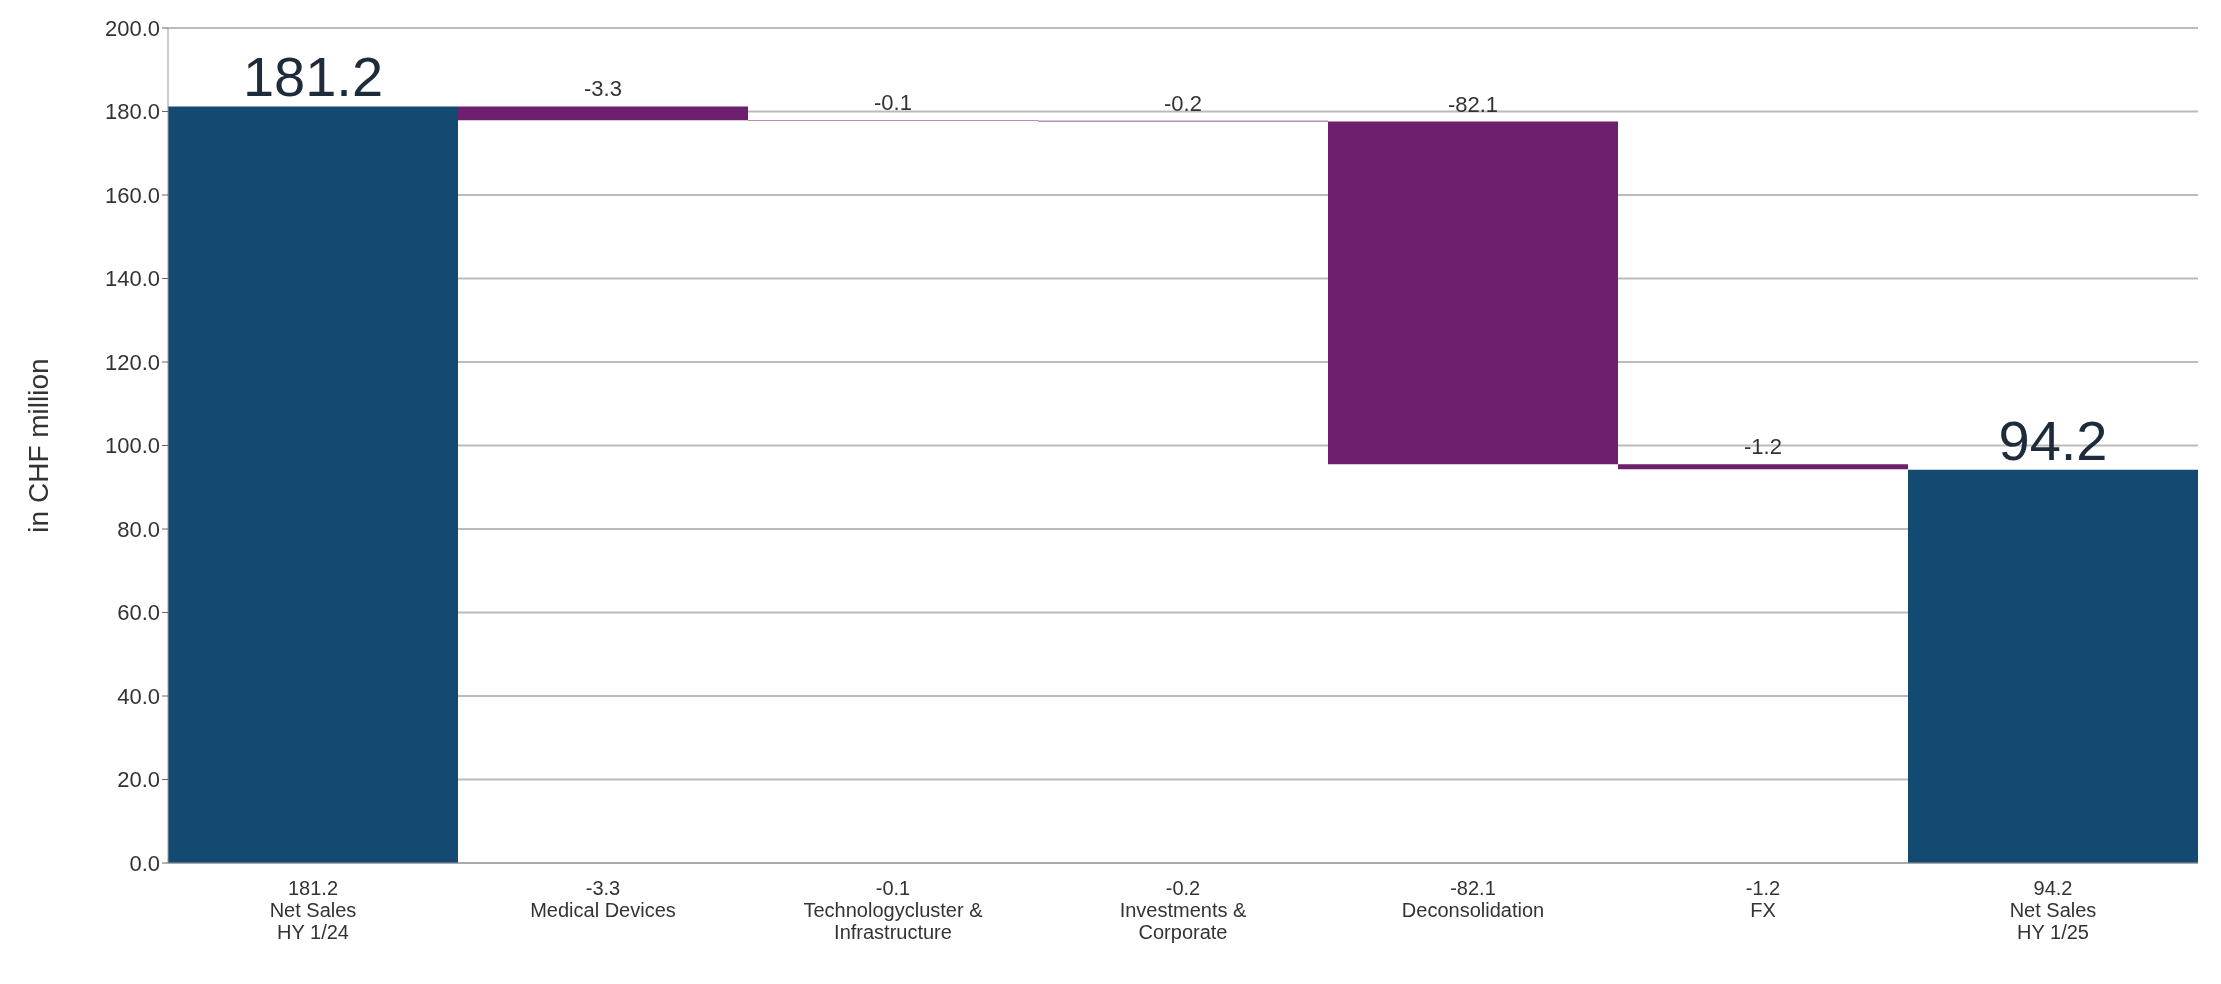 Image resolution: width=2221 pixels, height=984 pixels. I want to click on y-axis-title: in CHF million, so click(38, 445).